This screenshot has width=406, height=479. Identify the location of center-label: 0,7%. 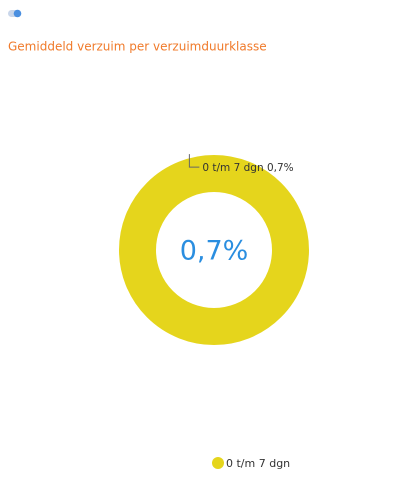
(214, 251).